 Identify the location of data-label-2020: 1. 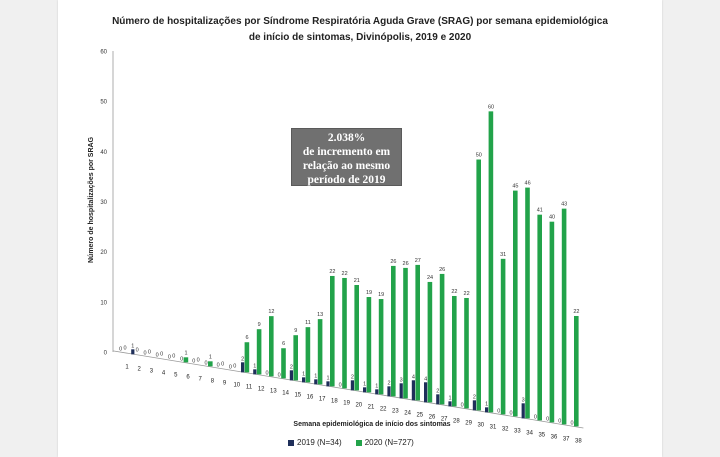
(185, 353).